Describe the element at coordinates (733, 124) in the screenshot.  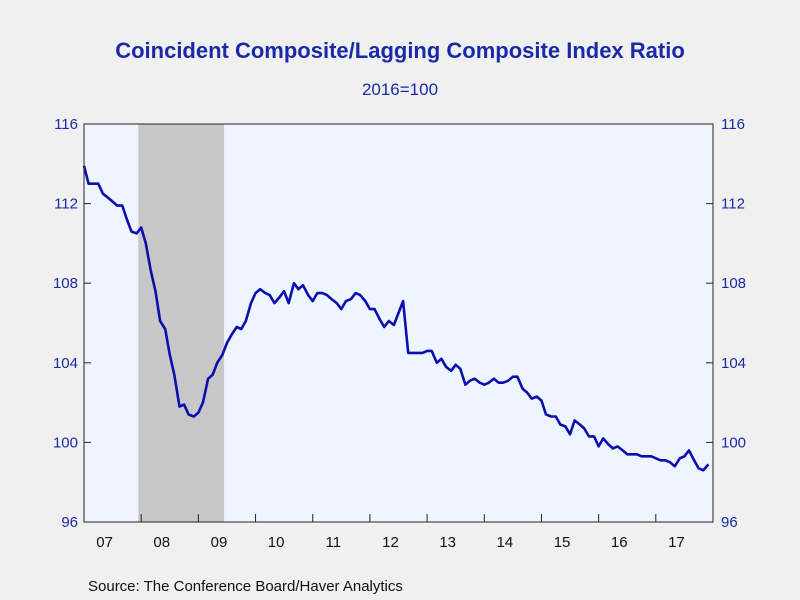
I see `y-tick-label-right: 116` at that location.